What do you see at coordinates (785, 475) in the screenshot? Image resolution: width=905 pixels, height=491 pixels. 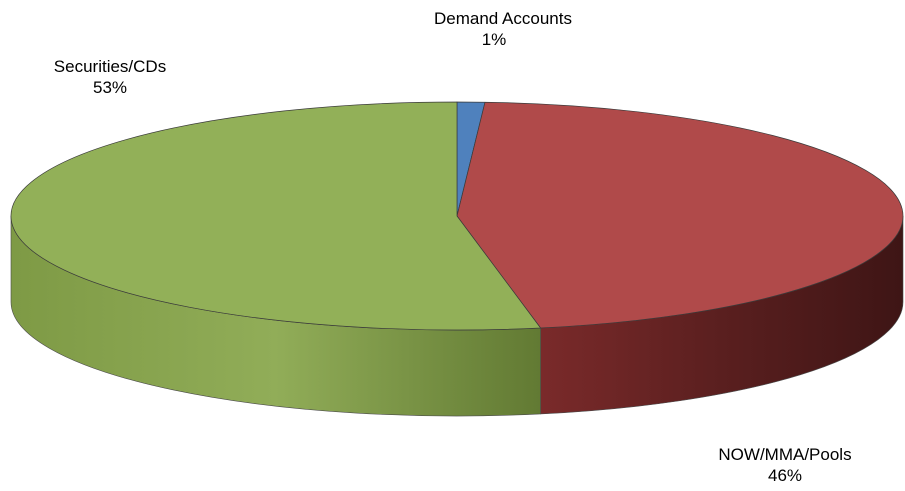 I see `slice-value-text: 46%` at bounding box center [785, 475].